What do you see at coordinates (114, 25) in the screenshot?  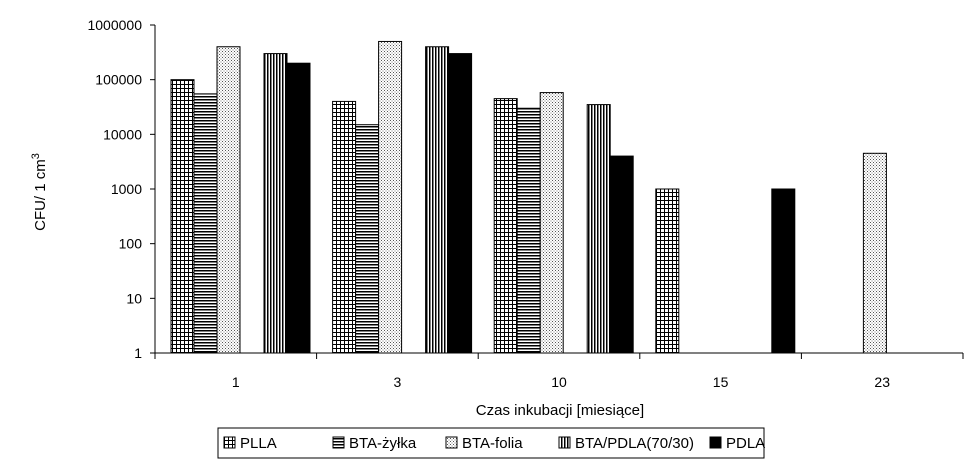 I see `y-tick-label: 1000000` at bounding box center [114, 25].